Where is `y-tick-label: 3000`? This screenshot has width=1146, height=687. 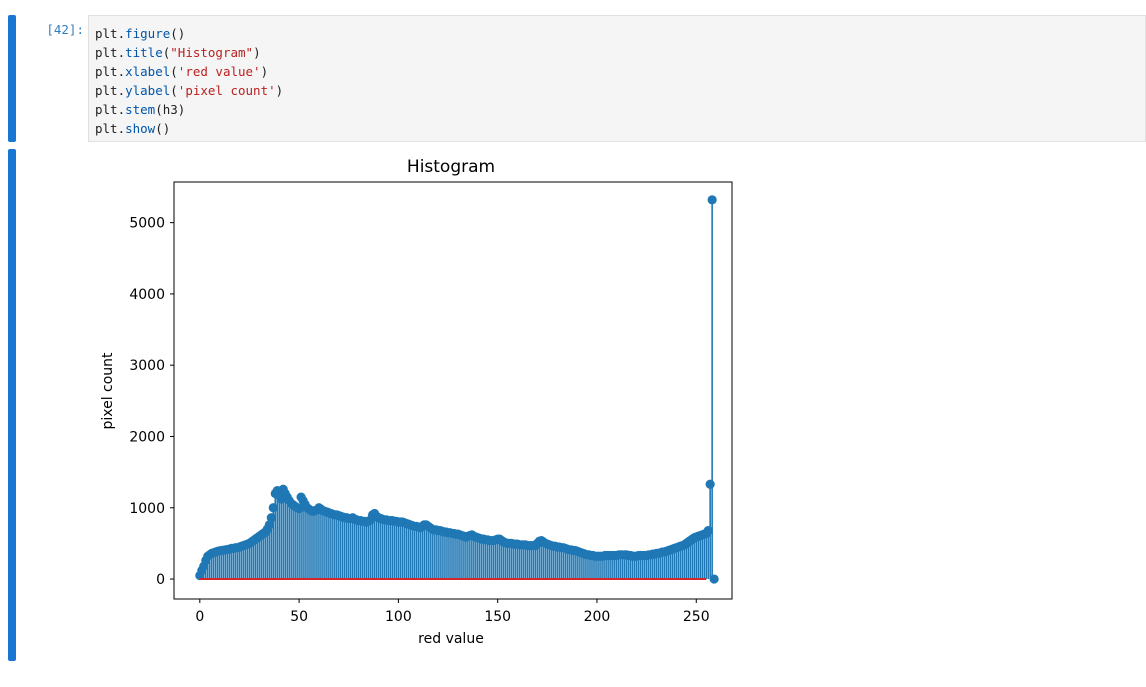 y-tick-label: 3000 is located at coordinates (147, 366).